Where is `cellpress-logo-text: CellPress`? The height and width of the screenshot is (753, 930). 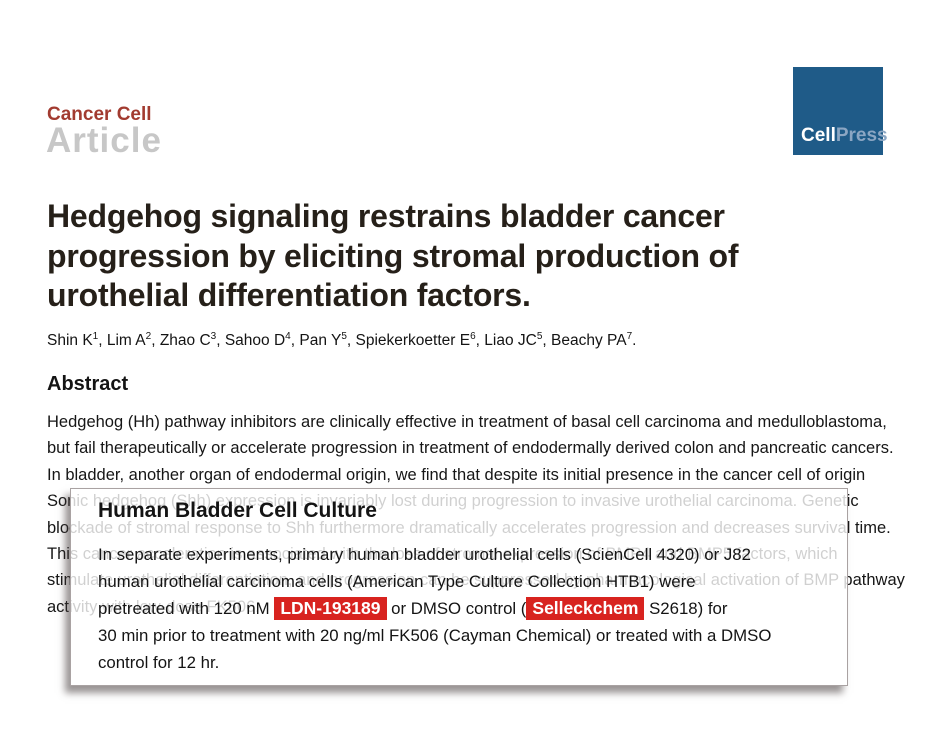
cellpress-logo-text: CellPress is located at coordinates (844, 136).